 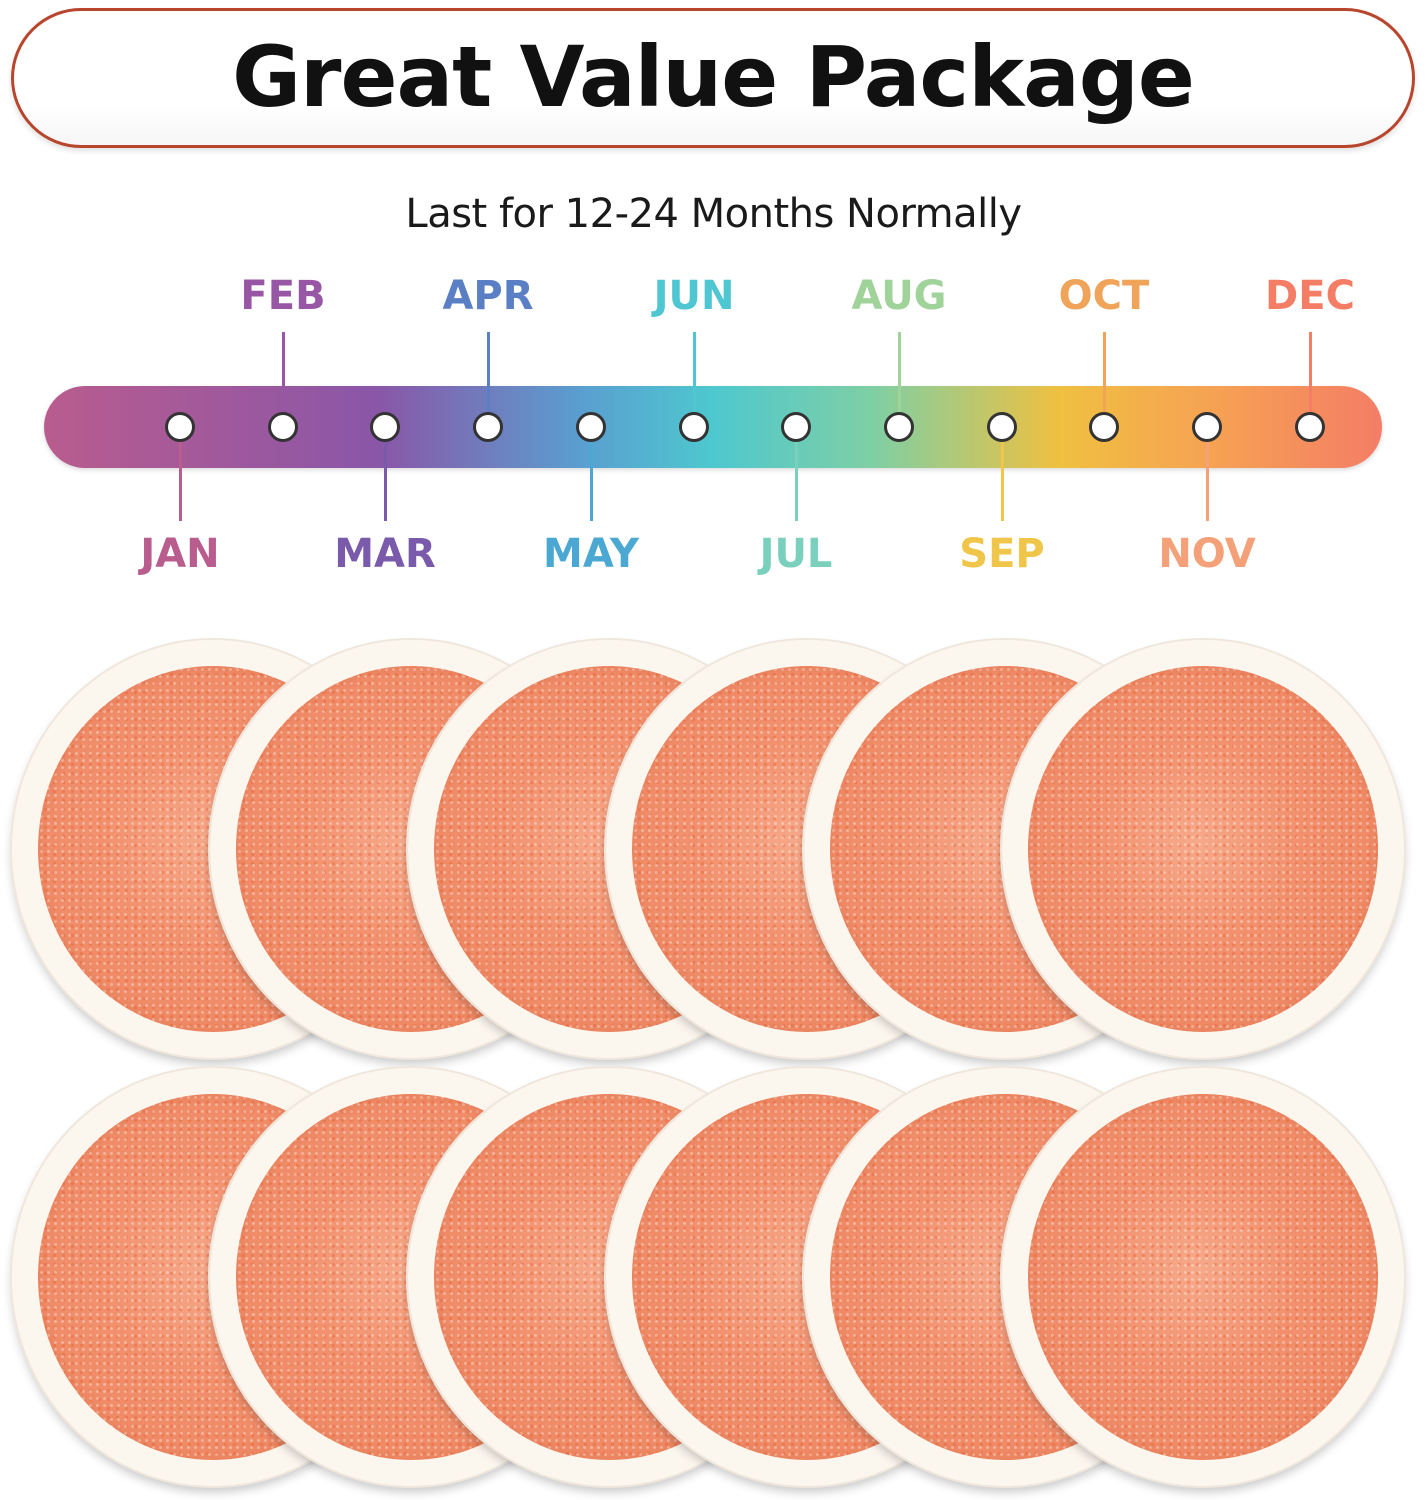 I want to click on month-label-may: MAY, so click(x=591, y=554).